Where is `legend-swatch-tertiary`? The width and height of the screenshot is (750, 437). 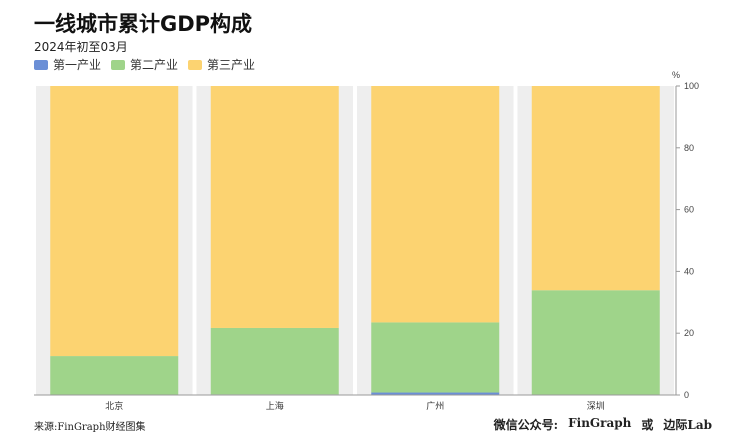 legend-swatch-tertiary is located at coordinates (195, 64).